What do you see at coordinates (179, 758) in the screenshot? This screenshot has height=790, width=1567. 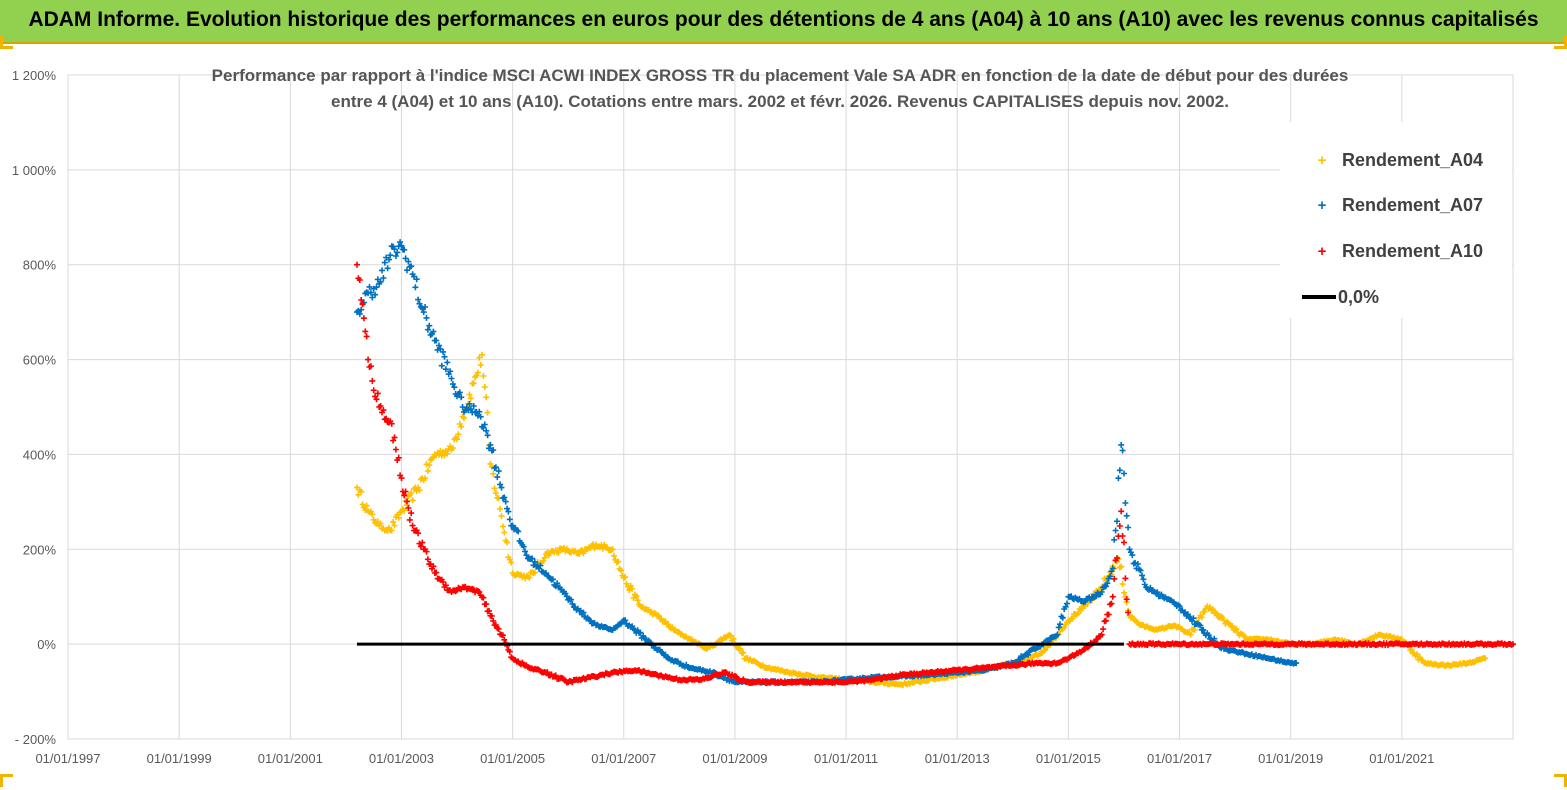 I see `x-tick-label: 01/01/1999` at bounding box center [179, 758].